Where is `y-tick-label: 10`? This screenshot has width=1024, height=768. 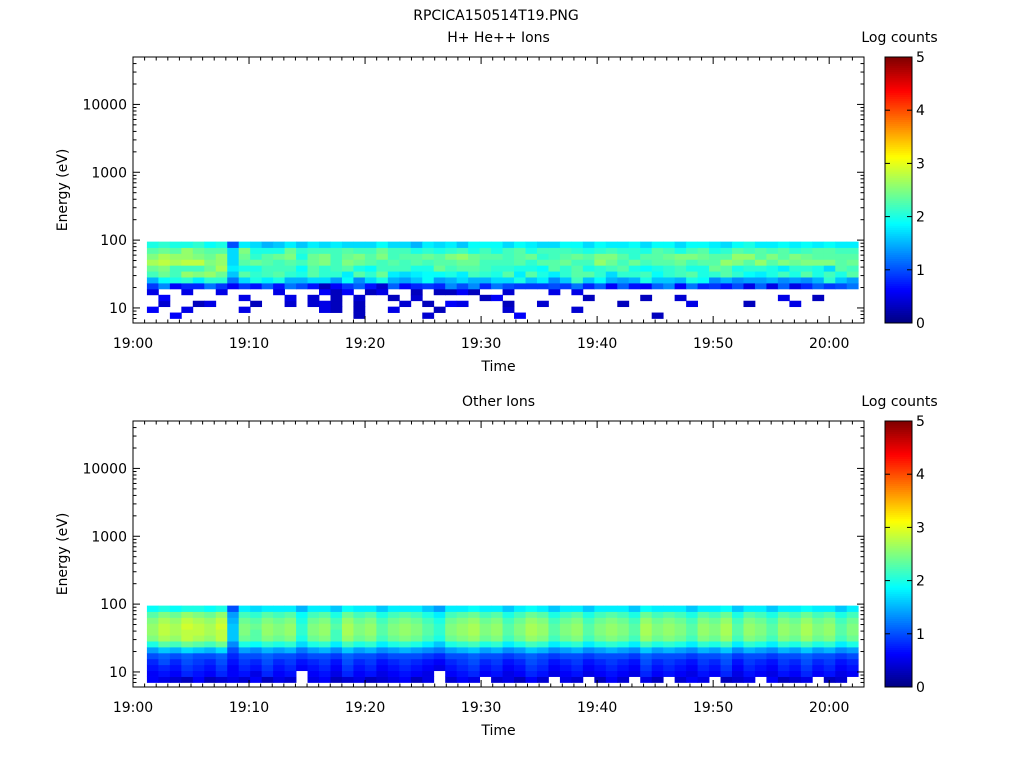
y-tick-label: 10 is located at coordinates (118, 673).